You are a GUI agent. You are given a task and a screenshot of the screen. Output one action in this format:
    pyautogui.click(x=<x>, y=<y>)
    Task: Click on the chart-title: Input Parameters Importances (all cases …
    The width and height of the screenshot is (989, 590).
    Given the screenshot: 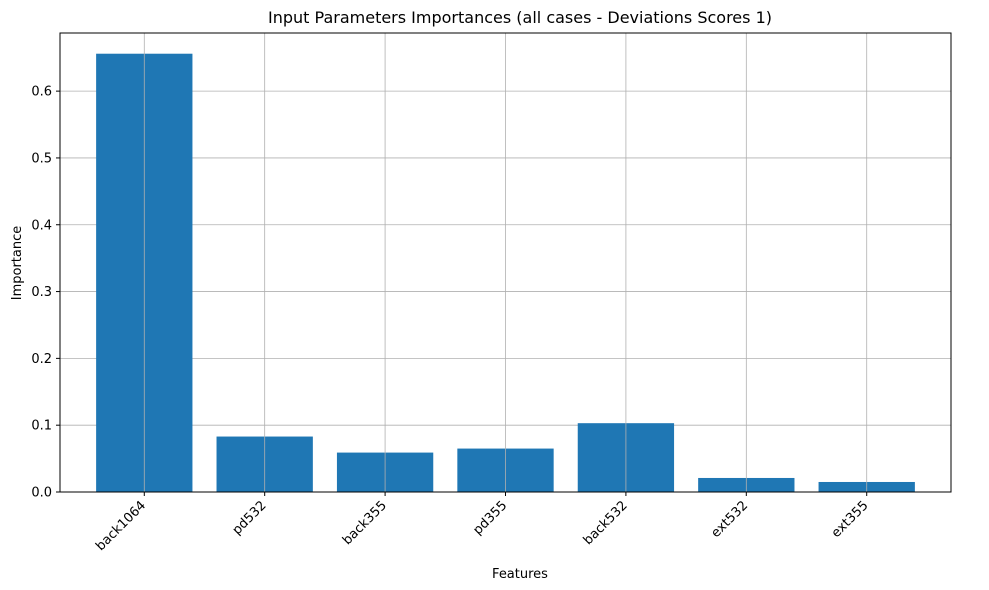 What is the action you would take?
    pyautogui.click(x=520, y=17)
    